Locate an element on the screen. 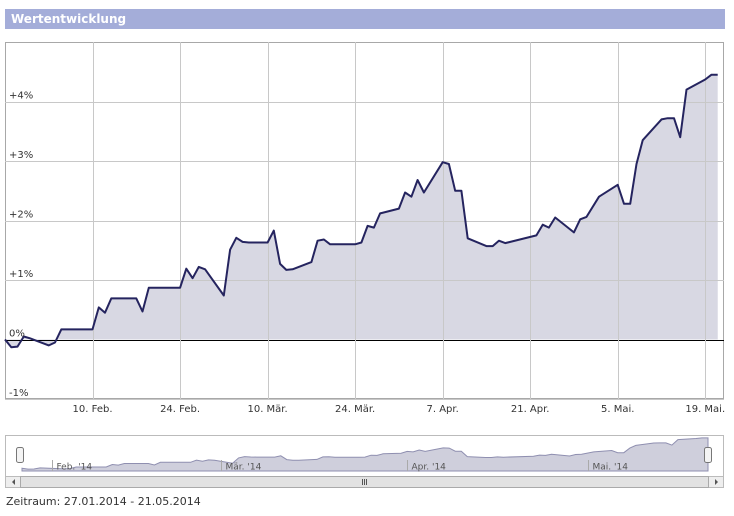  x-tick-label: 21. Apr. is located at coordinates (530, 409).